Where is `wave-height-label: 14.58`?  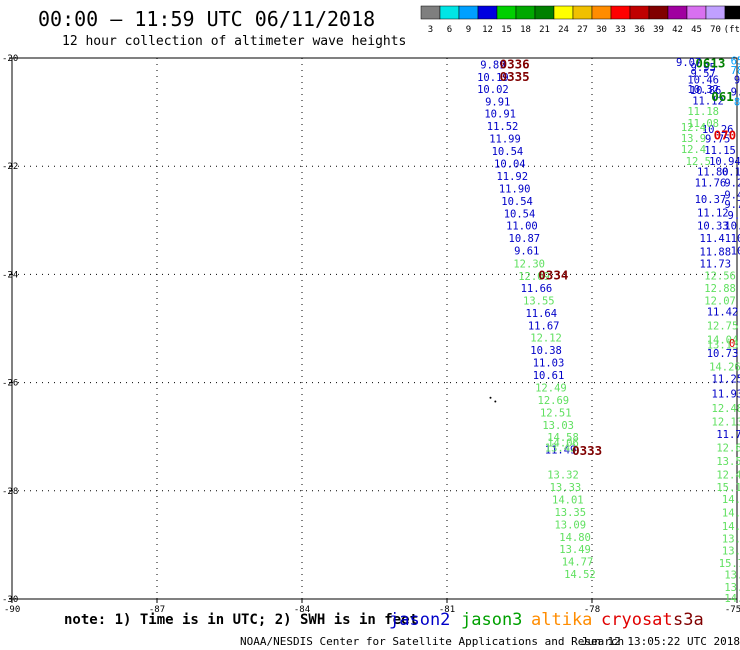
wave-height-label: 14.58 is located at coordinates (563, 438).